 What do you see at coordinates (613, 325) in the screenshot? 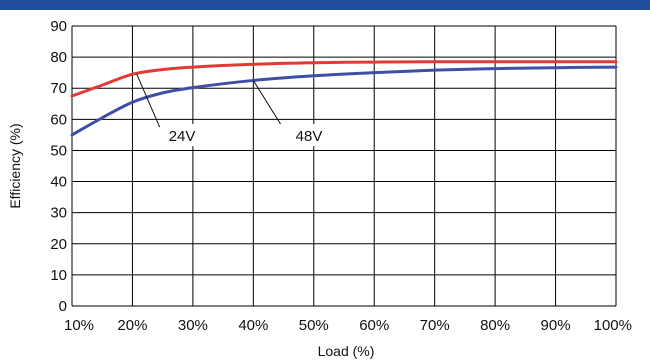
I see `x-tick-label: 100%` at bounding box center [613, 325].